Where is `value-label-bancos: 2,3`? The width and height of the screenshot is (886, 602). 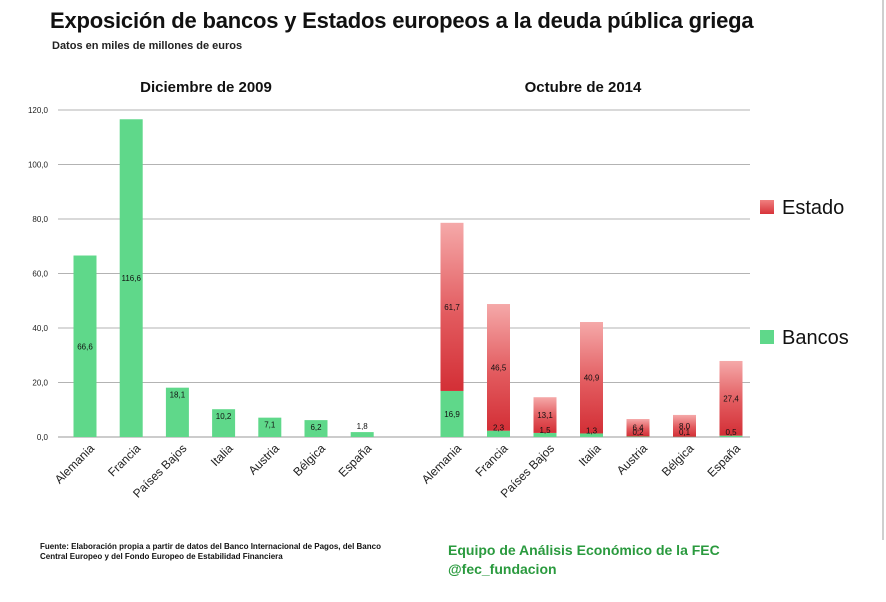
value-label-bancos: 2,3 is located at coordinates (499, 428).